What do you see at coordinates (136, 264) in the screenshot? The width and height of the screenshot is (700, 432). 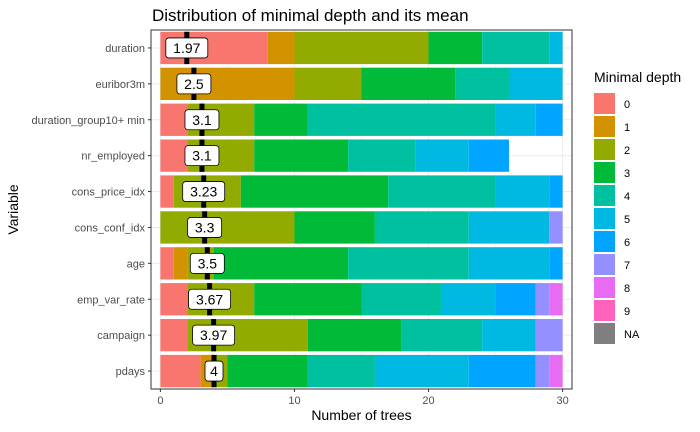 I see `y-tick-label: age` at bounding box center [136, 264].